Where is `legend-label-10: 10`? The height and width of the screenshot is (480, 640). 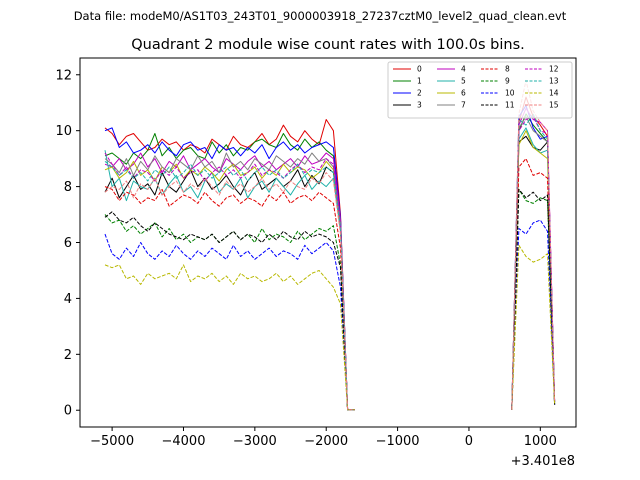
legend-label-10: 10 is located at coordinates (510, 93).